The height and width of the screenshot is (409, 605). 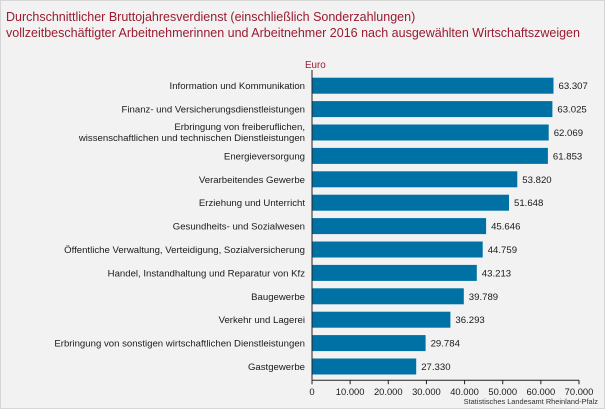 I want to click on value-label: 61.853, so click(x=567, y=156).